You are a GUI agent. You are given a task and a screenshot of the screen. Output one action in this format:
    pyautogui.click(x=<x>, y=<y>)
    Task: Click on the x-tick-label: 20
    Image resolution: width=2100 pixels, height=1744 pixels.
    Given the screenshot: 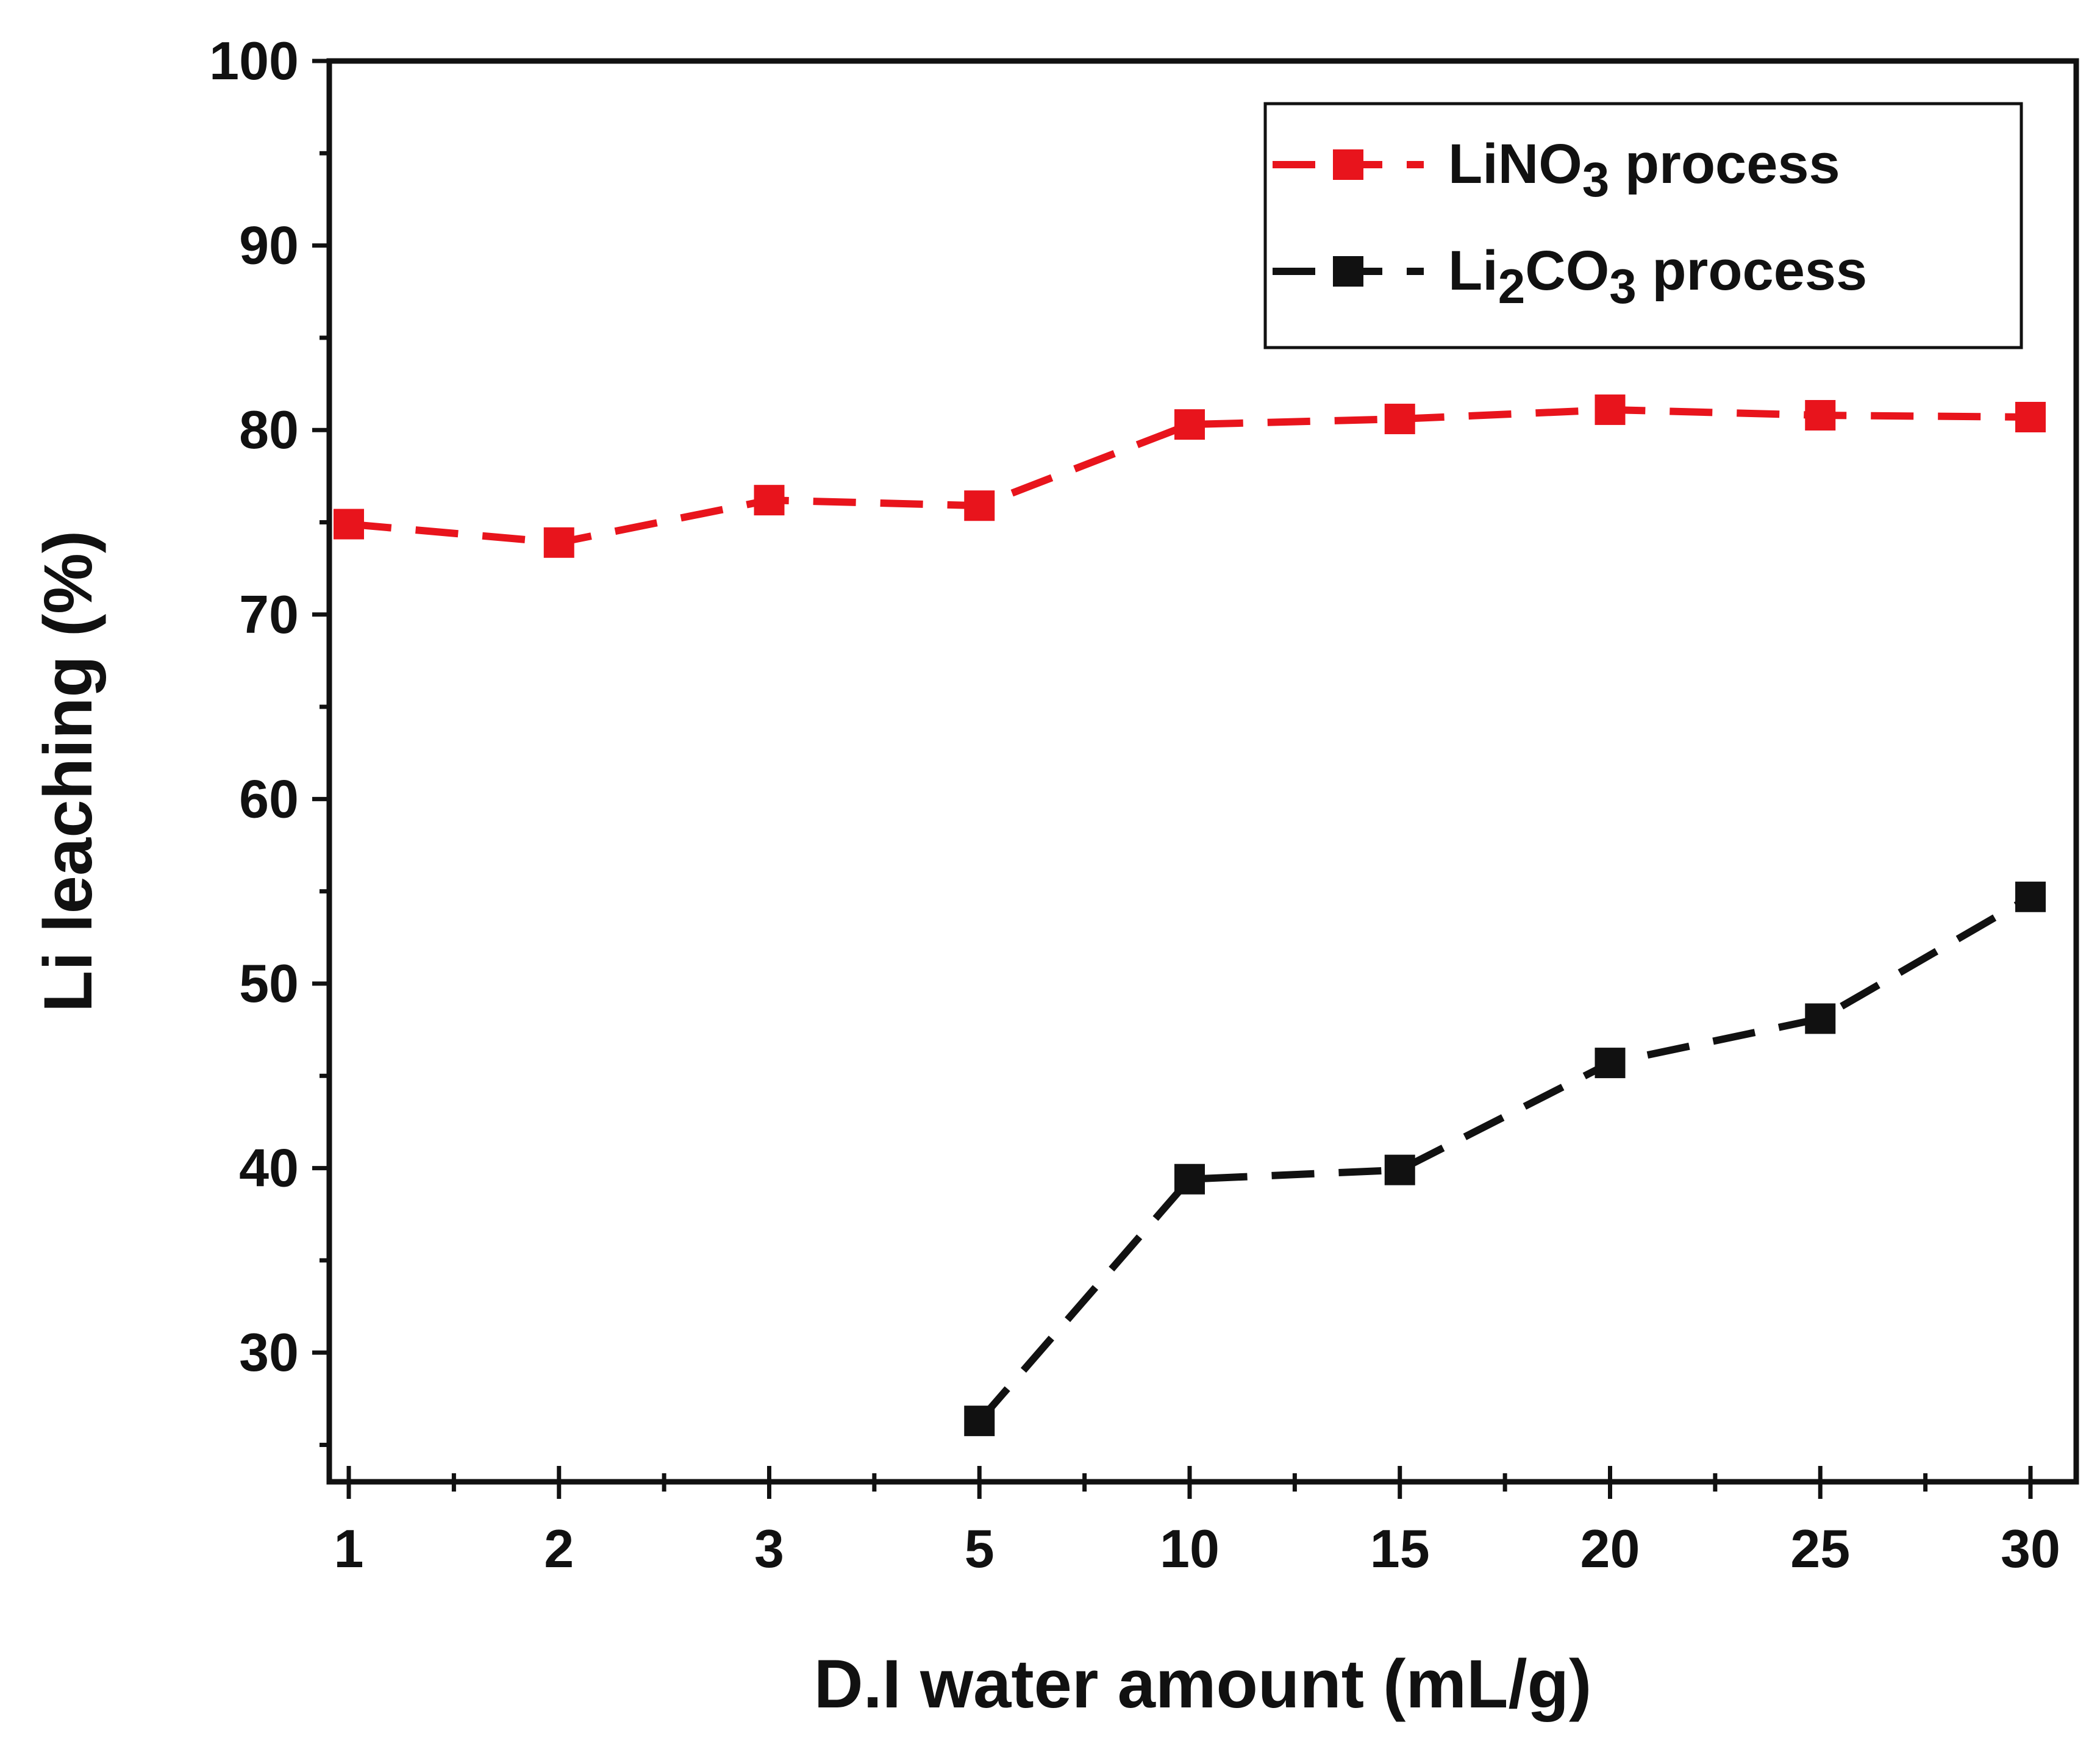 What is the action you would take?
    pyautogui.click(x=1610, y=1549)
    